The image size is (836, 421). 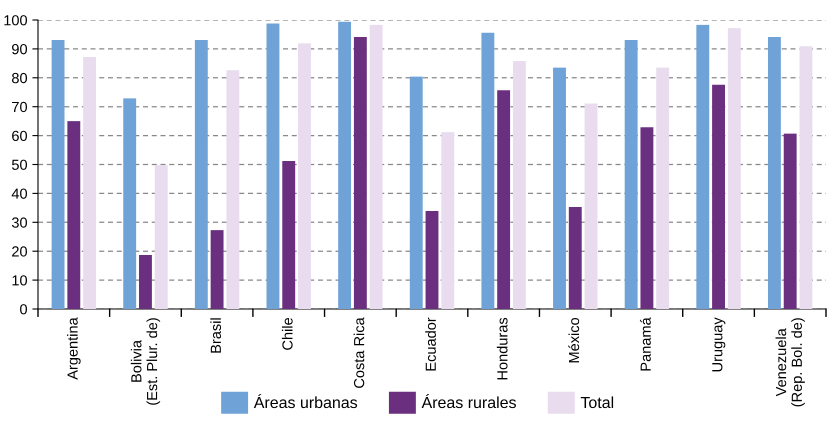 What do you see at coordinates (20, 222) in the screenshot?
I see `y-tick-label: 30` at bounding box center [20, 222].